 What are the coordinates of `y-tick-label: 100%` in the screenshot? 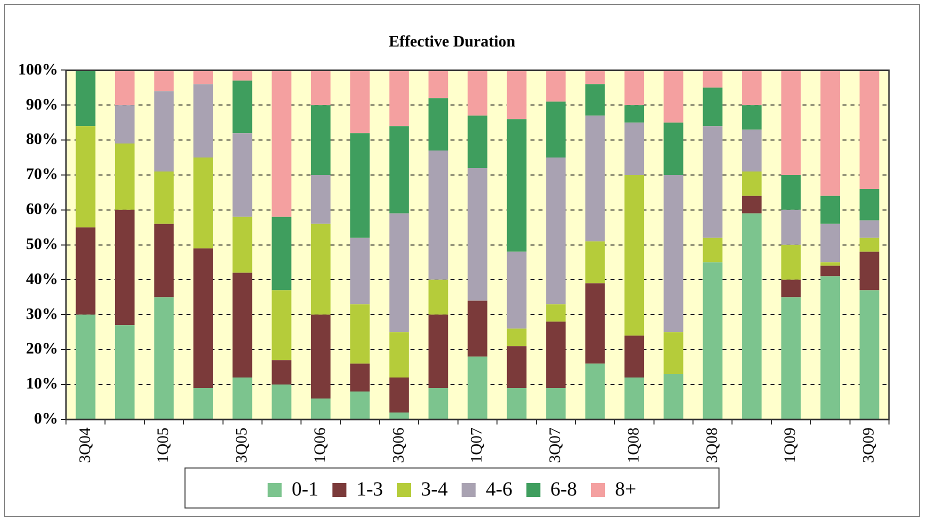 It's located at (38, 69).